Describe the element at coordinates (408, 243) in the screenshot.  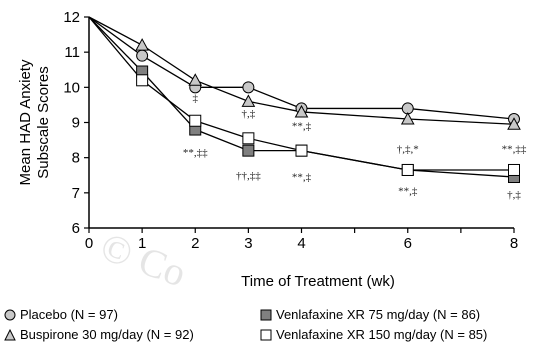
I see `x-tick-label: 6` at that location.